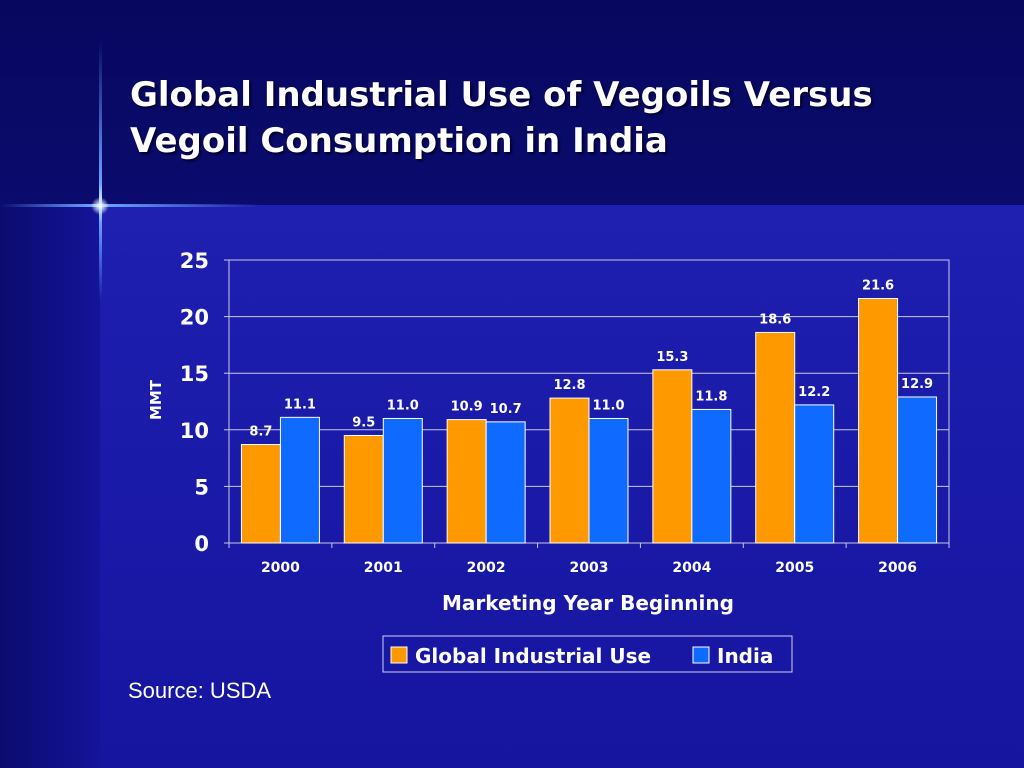 This screenshot has width=1024, height=768. What do you see at coordinates (501, 95) in the screenshot?
I see `slide-title-line-1: Global Industrial Use of Vegoils Versus` at bounding box center [501, 95].